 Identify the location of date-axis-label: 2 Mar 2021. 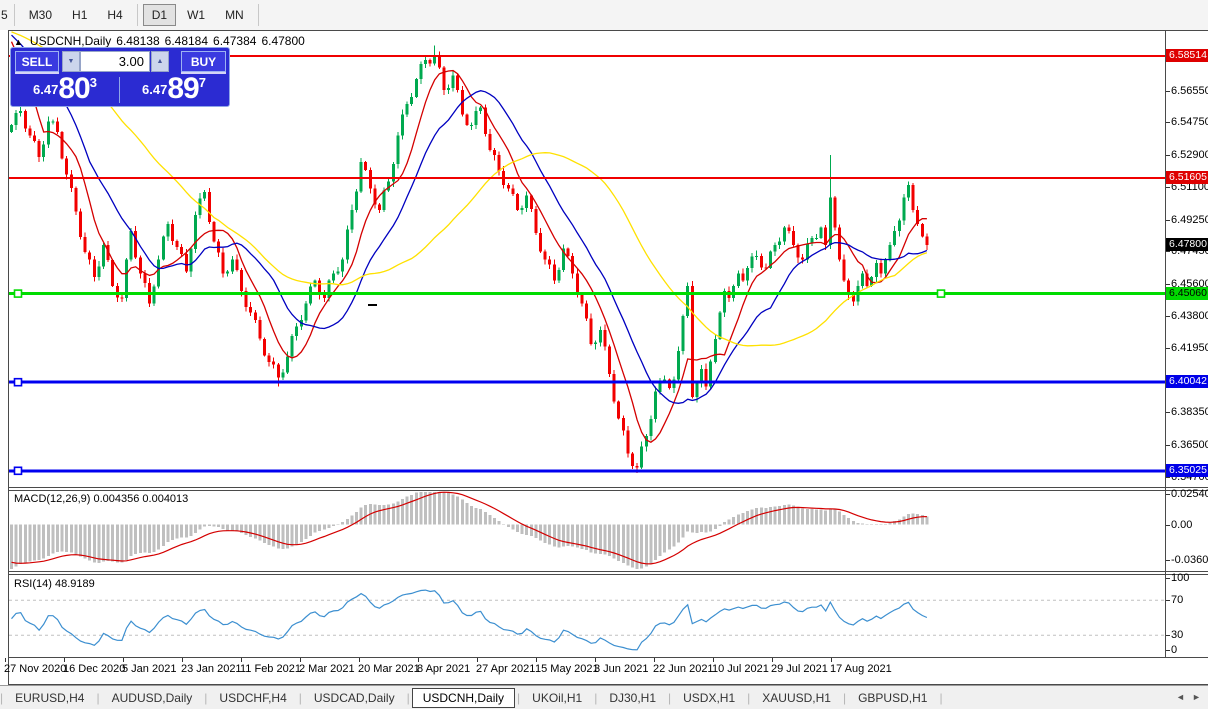
(327, 669).